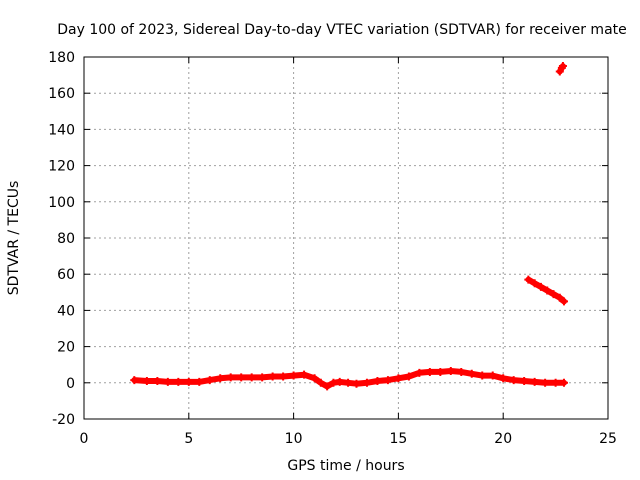  I want to click on series-rising-arc, so click(546, 290).